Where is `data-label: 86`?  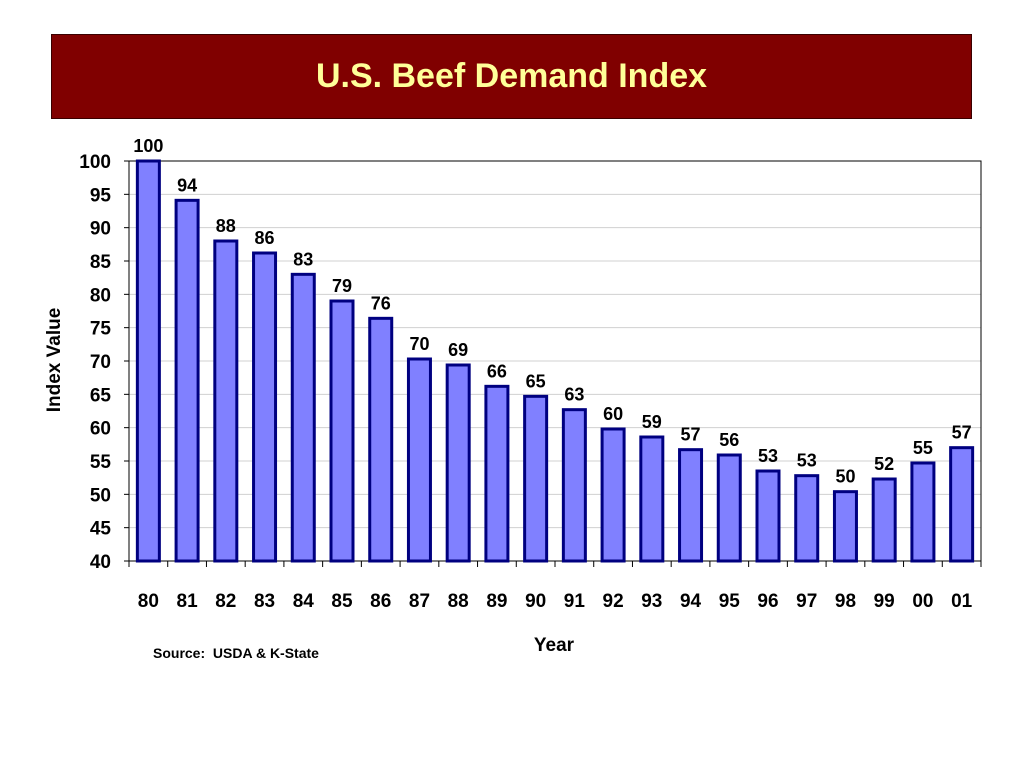
data-label: 86 is located at coordinates (265, 238).